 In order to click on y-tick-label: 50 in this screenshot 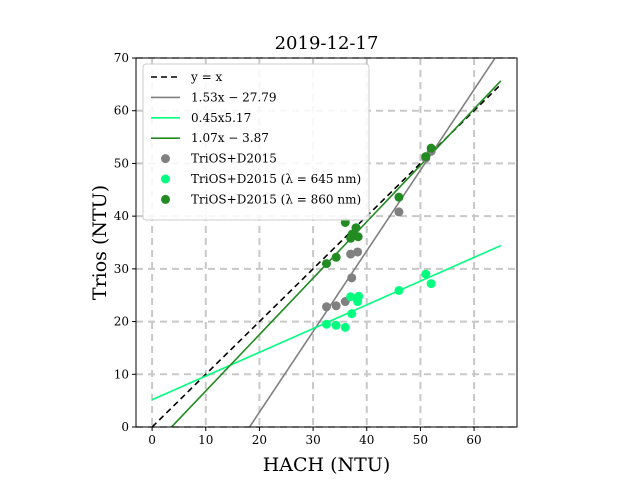, I will do `click(121, 163)`.